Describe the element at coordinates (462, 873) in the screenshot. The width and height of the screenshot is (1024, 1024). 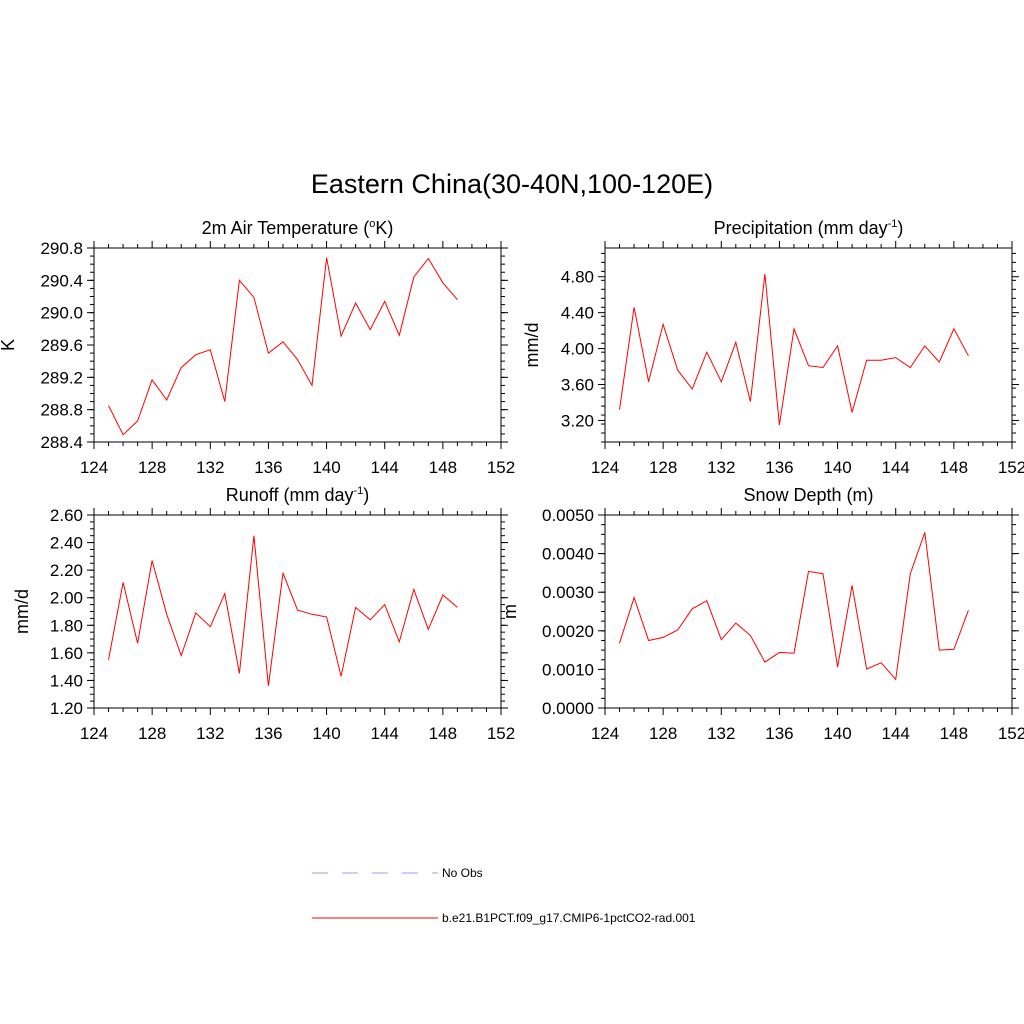
I see `legend-no-obs-label: No Obs` at that location.